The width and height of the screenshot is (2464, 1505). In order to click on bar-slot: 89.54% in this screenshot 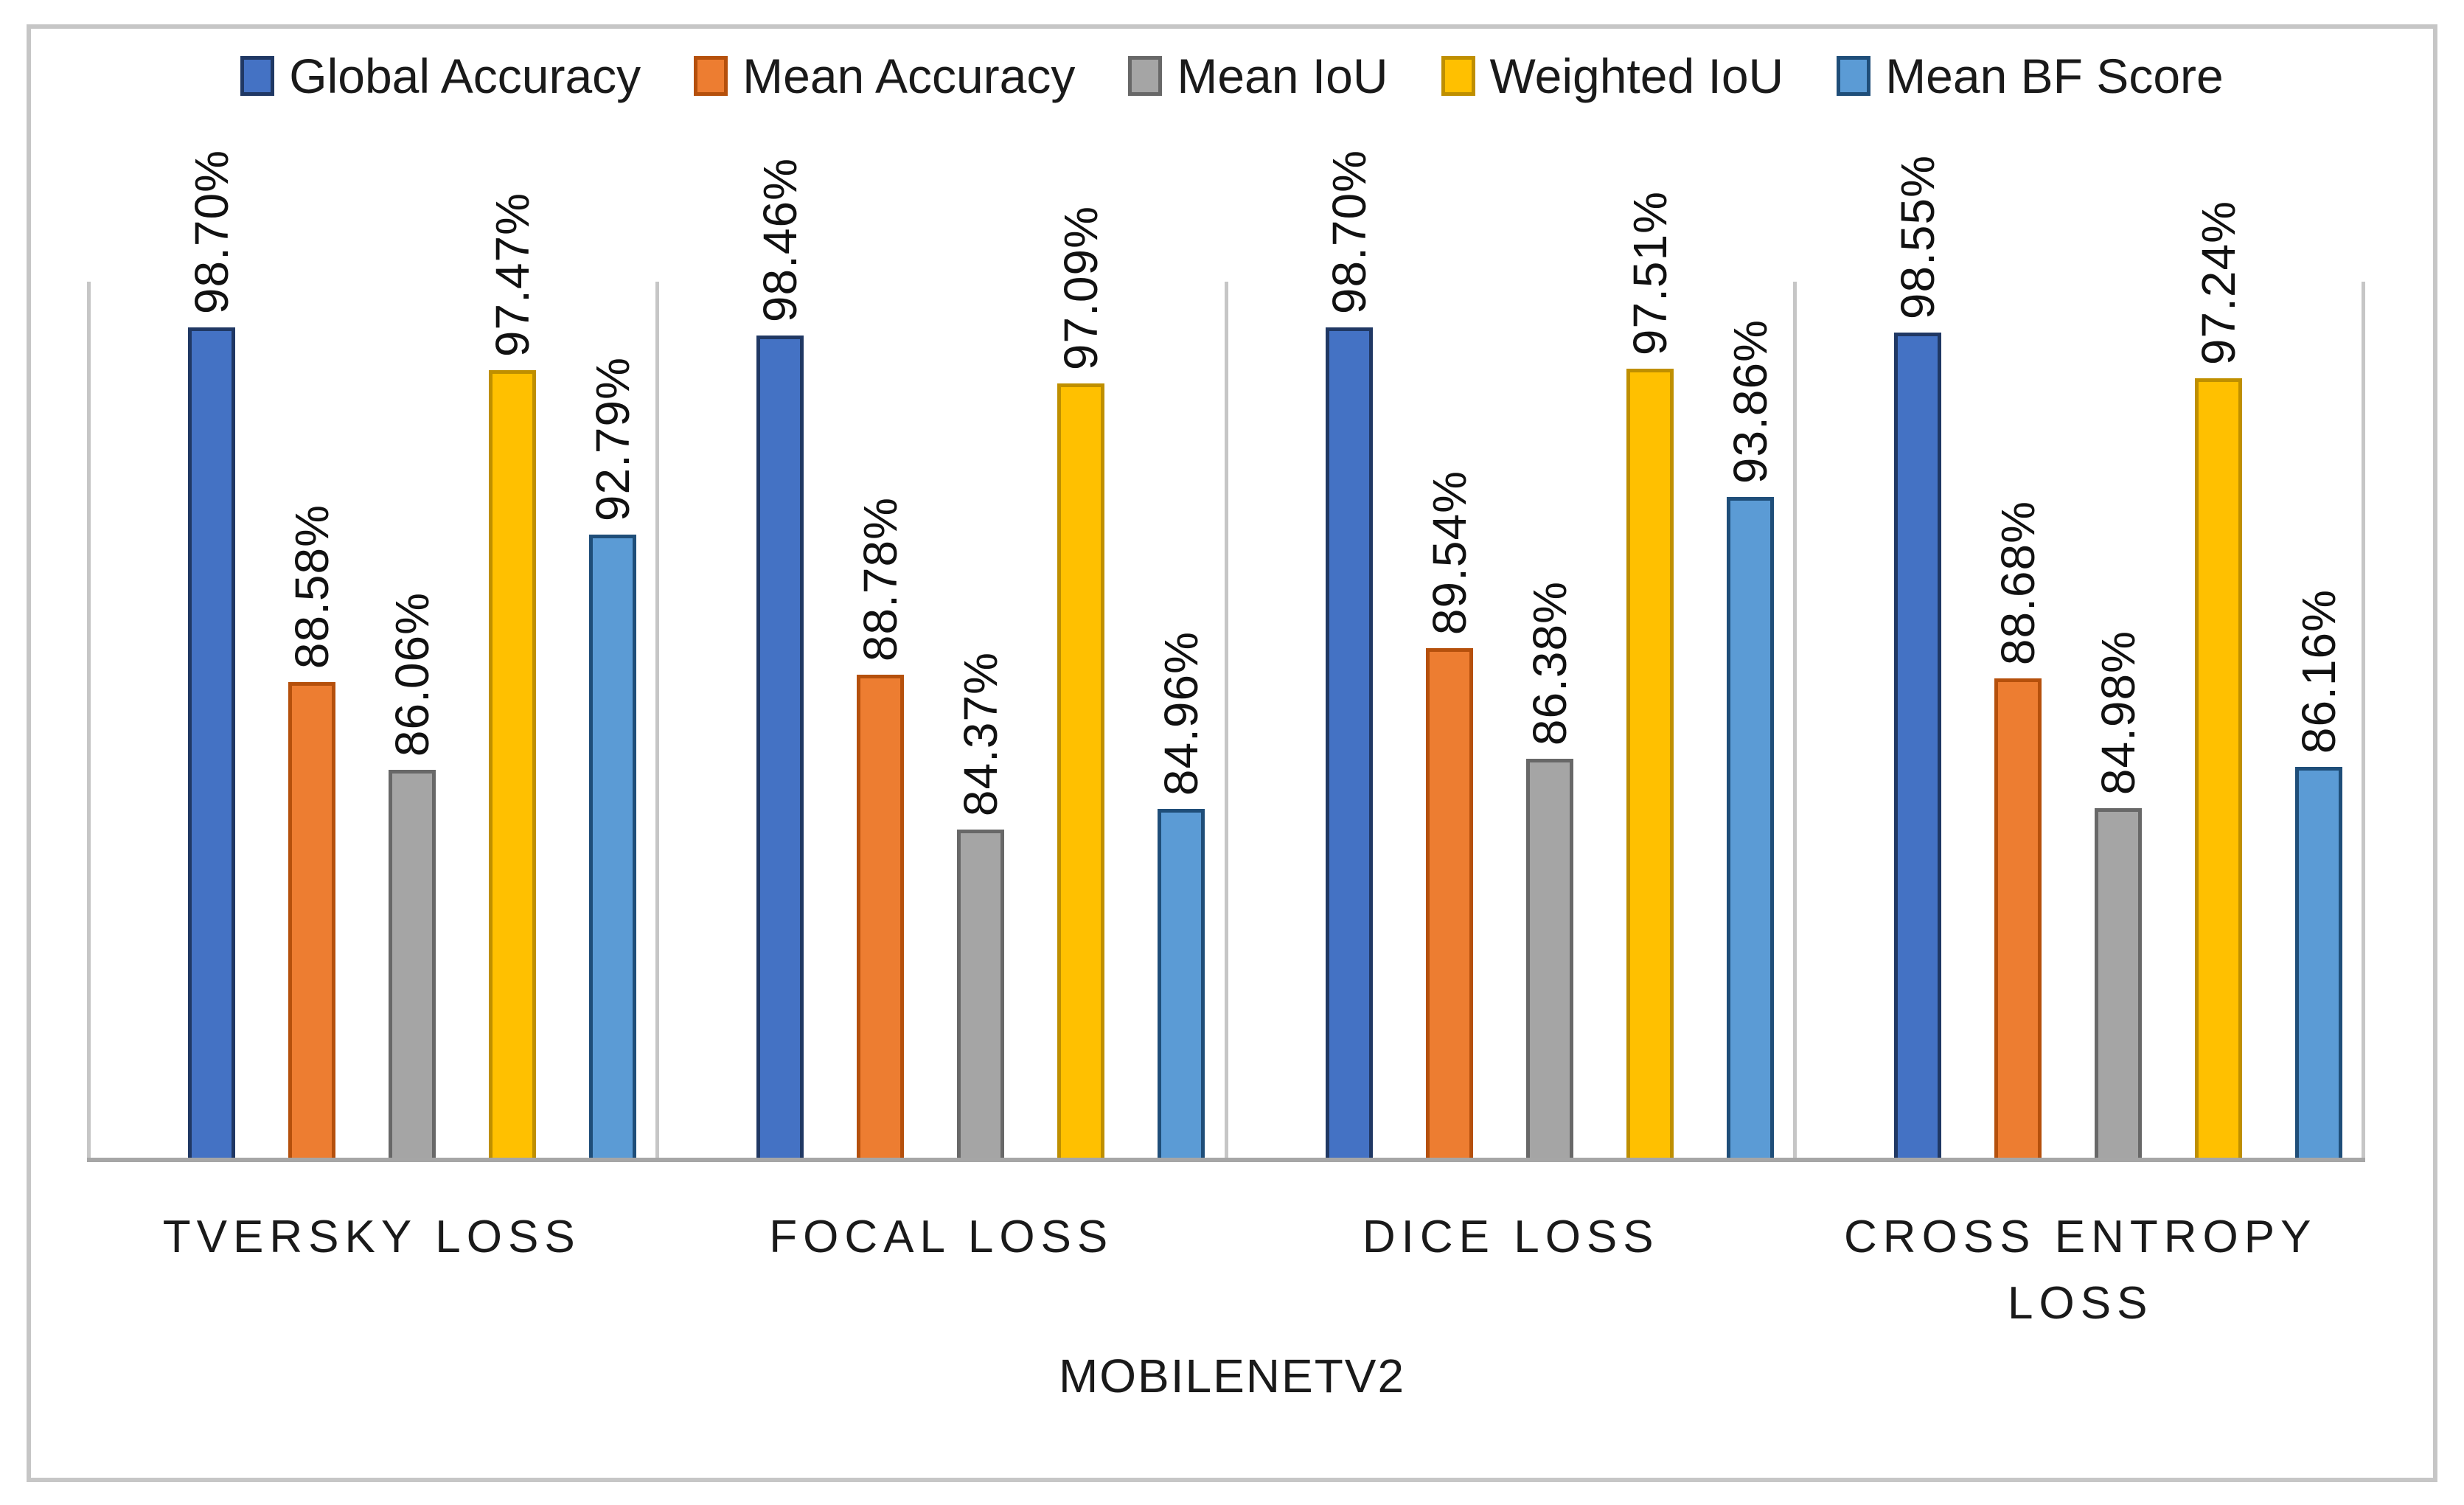, I will do `click(1449, 720)`.